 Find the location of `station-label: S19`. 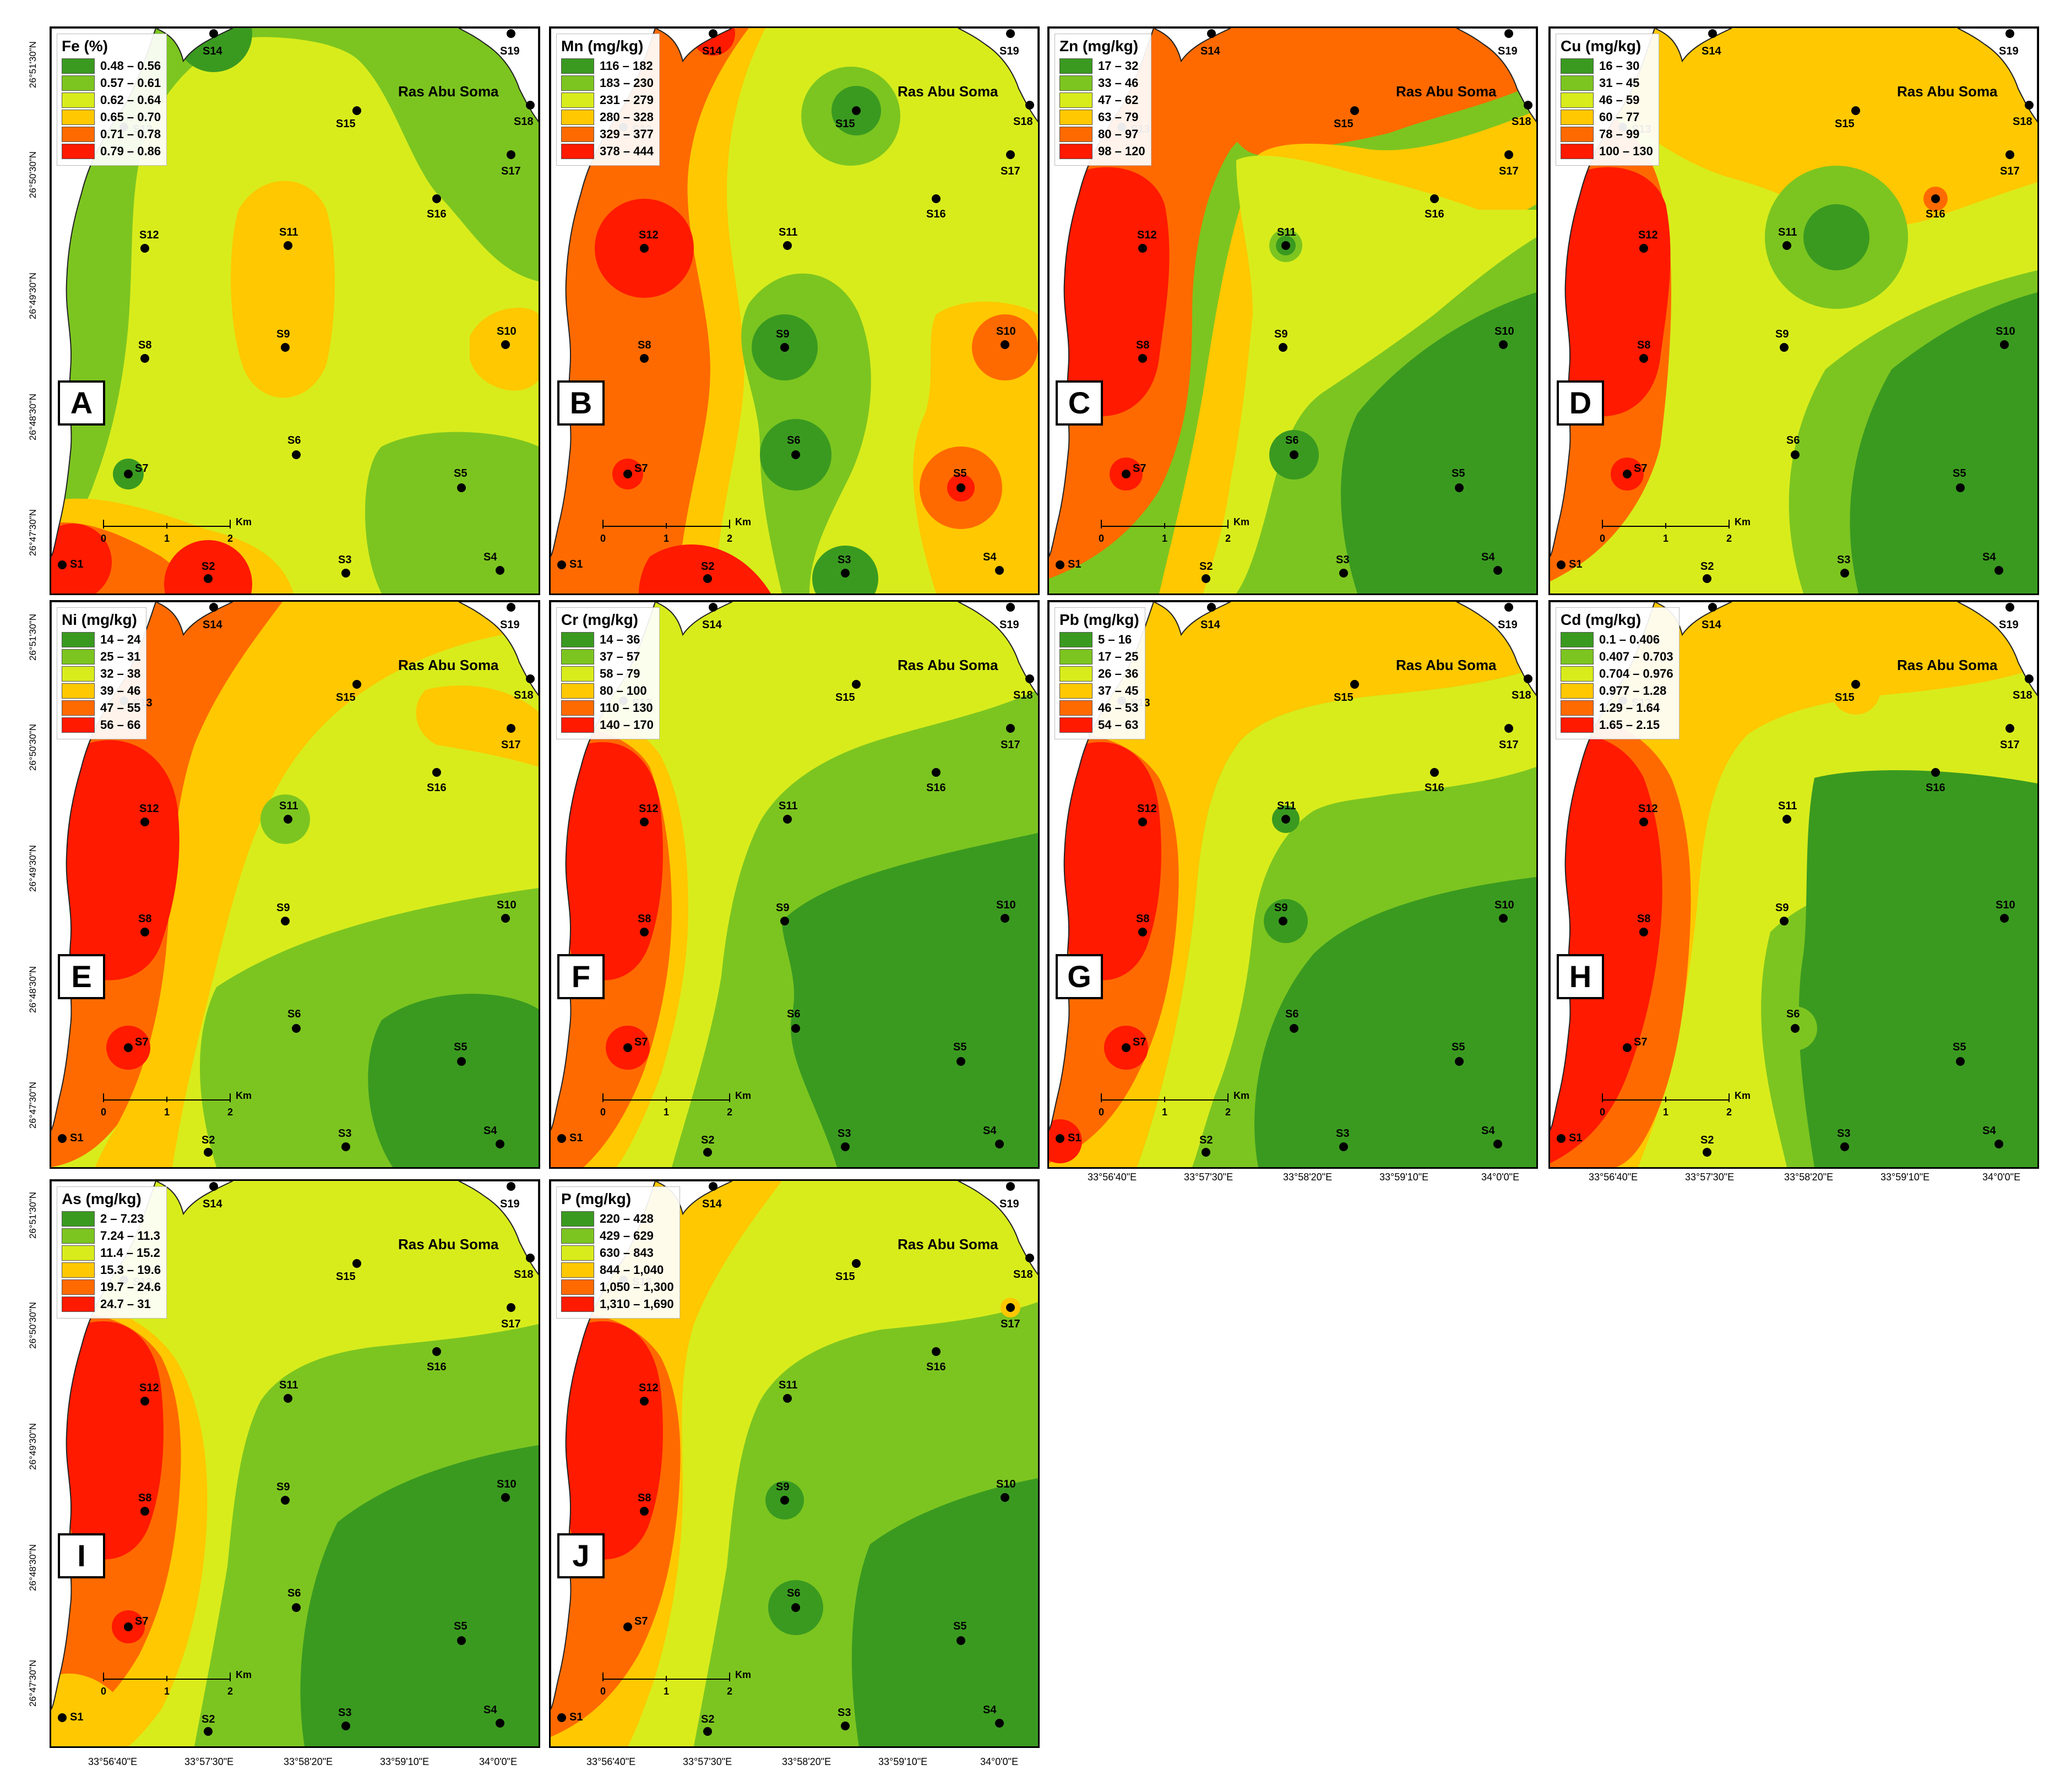

station-label: S19 is located at coordinates (510, 51).